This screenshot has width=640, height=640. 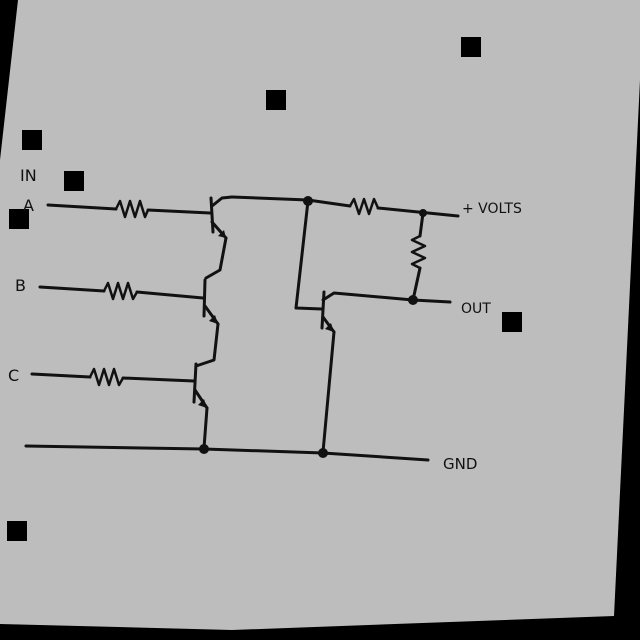 What do you see at coordinates (364, 206) in the screenshot?
I see `resistor-top` at bounding box center [364, 206].